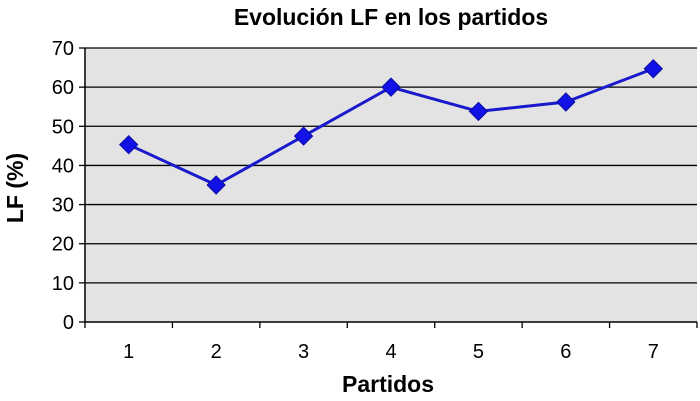 Image resolution: width=700 pixels, height=401 pixels. I want to click on y-axis: 0 10 20 30 40 50 60 70, so click(69, 186).